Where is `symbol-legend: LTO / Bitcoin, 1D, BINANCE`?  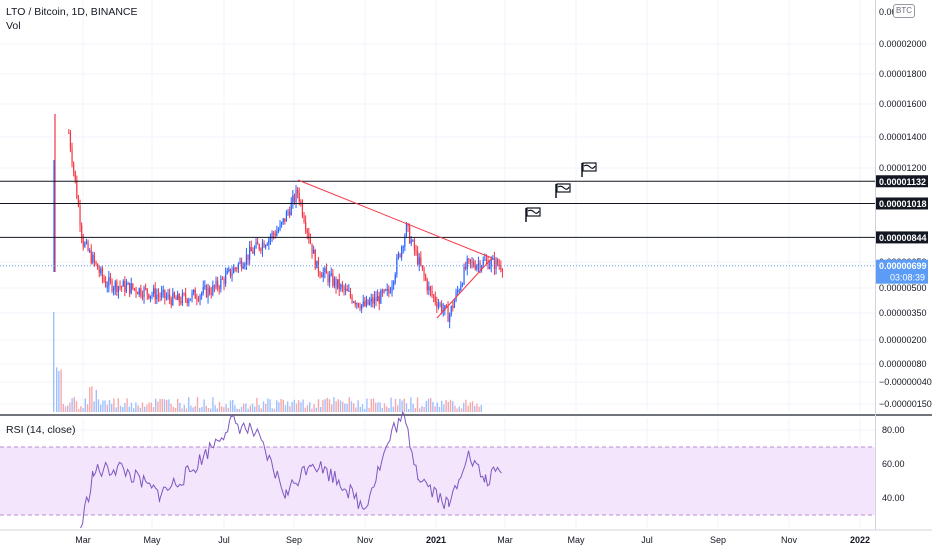 symbol-legend: LTO / Bitcoin, 1D, BINANCE is located at coordinates (72, 12).